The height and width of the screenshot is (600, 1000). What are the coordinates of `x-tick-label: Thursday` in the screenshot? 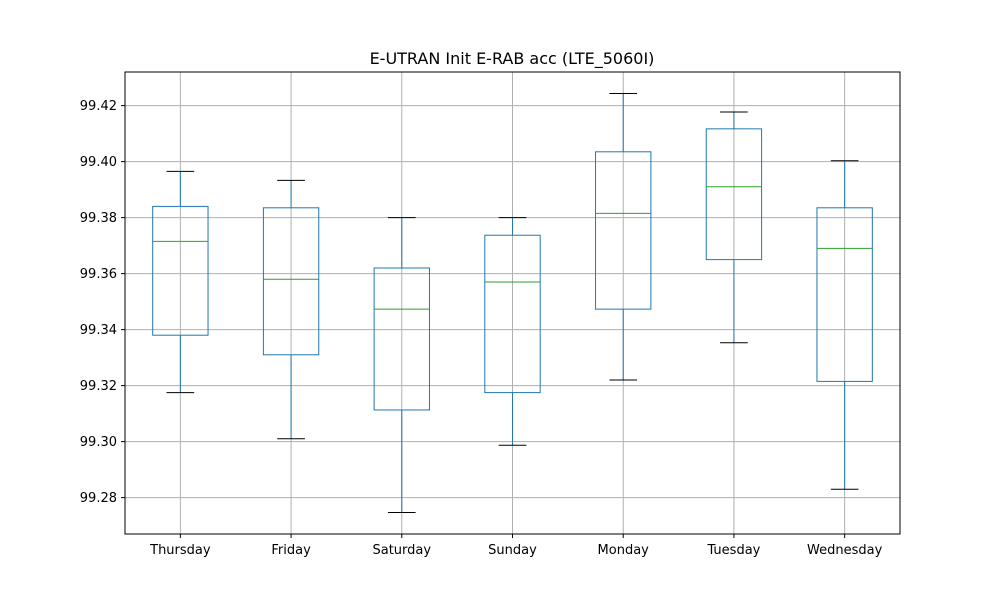 It's located at (180, 550).